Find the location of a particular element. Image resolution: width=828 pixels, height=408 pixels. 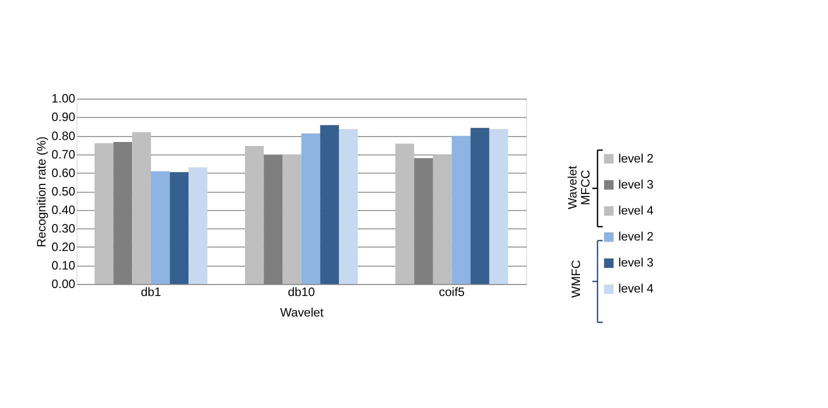

text: WMFC is located at coordinates (576, 279).